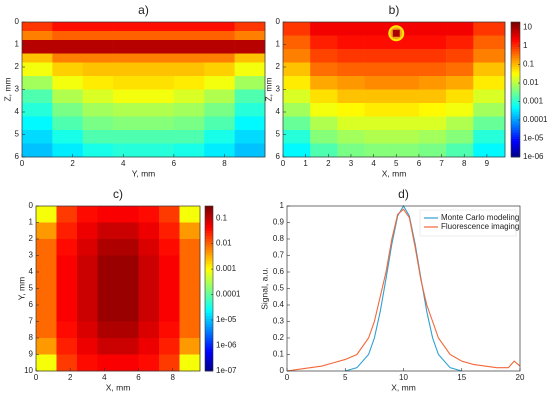 The height and width of the screenshot is (396, 550). Describe the element at coordinates (441, 163) in the screenshot. I see `x-tick-label: 7` at that location.